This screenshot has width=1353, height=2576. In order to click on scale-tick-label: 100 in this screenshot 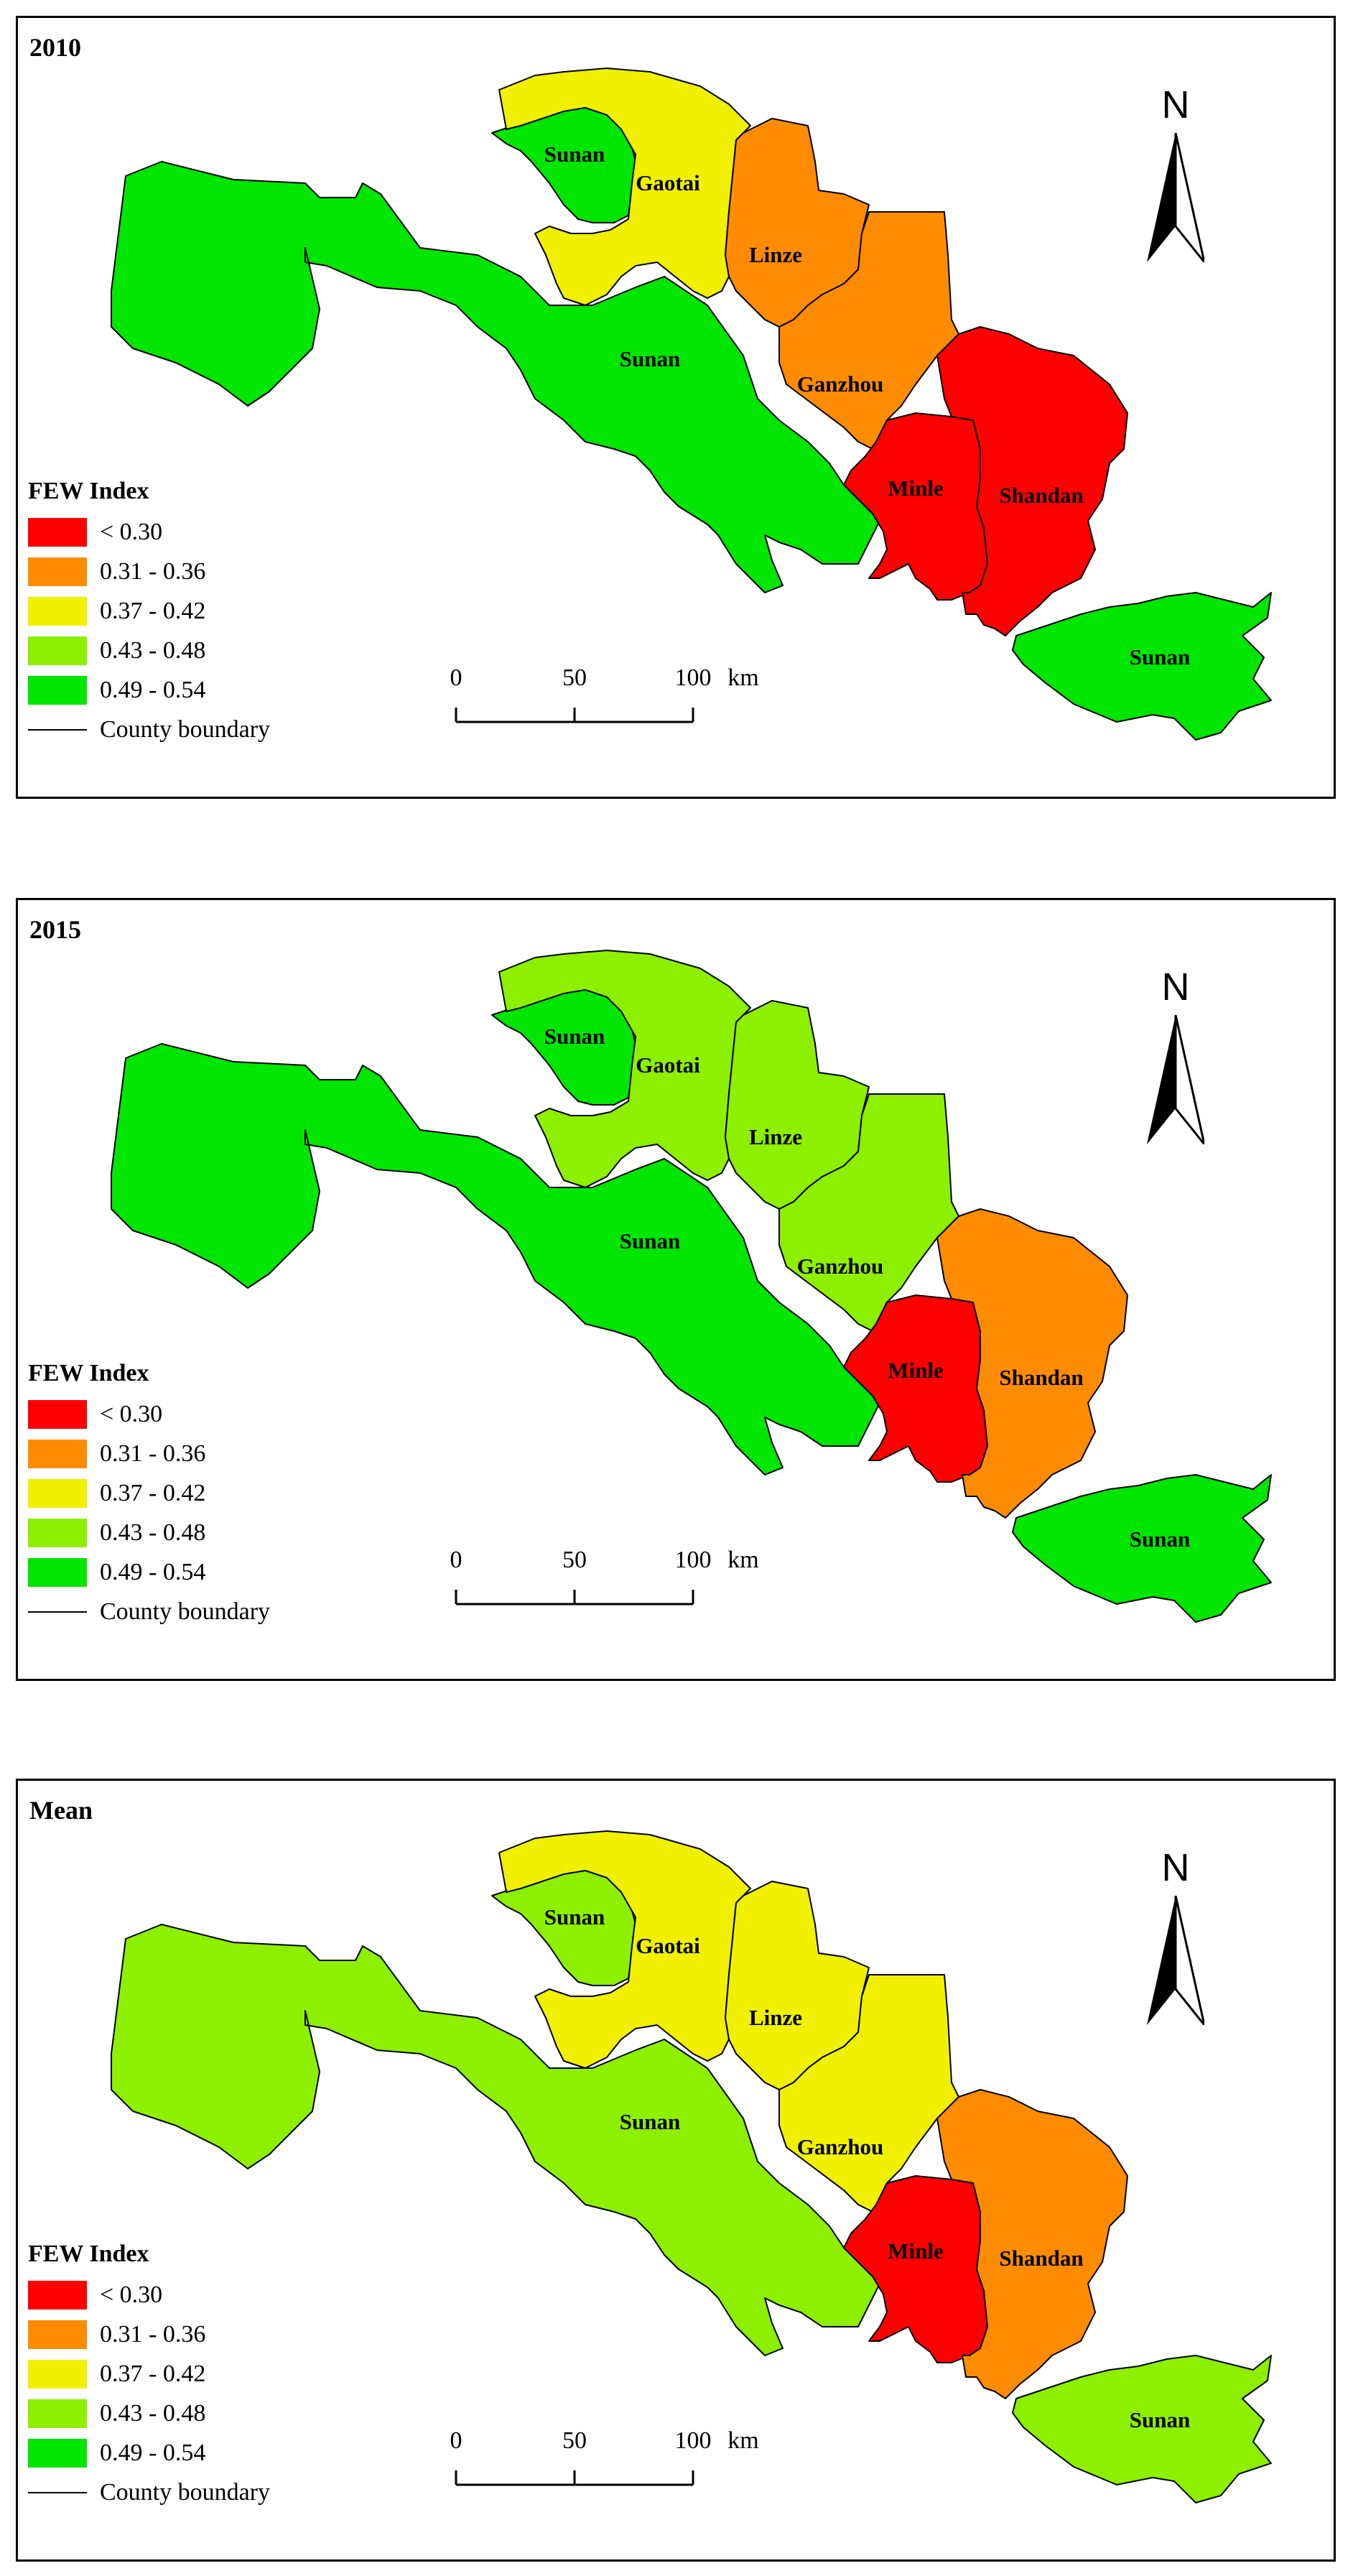, I will do `click(693, 2440)`.